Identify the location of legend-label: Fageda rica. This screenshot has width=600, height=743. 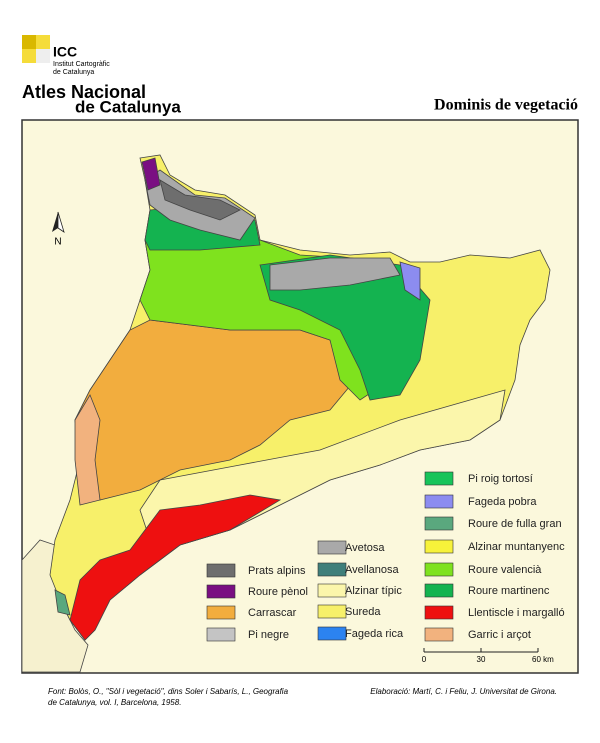
(374, 634).